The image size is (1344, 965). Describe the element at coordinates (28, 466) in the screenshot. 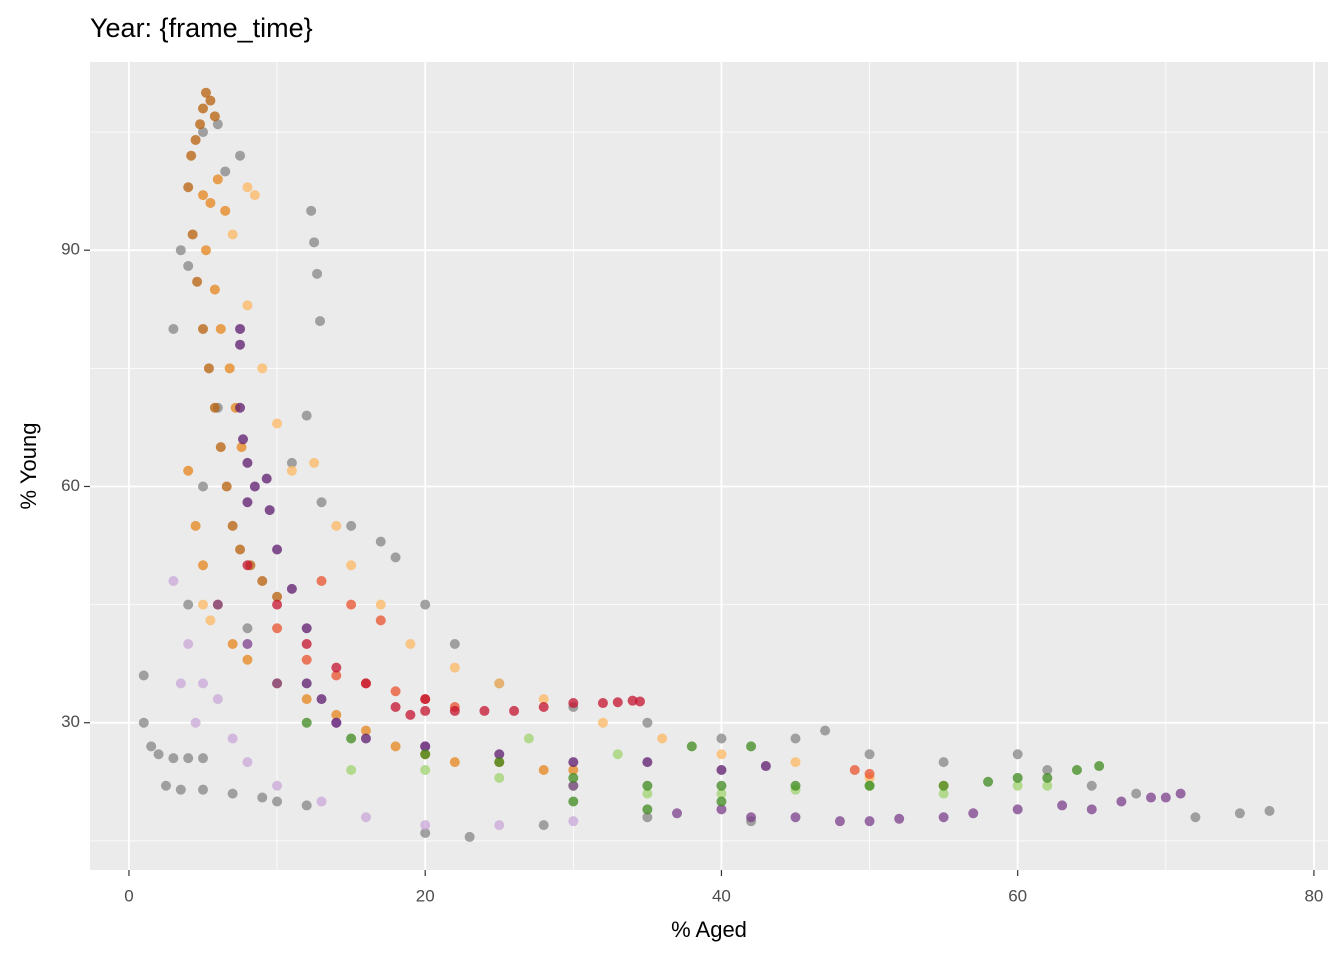

I see `y-axis-label: % Young` at that location.